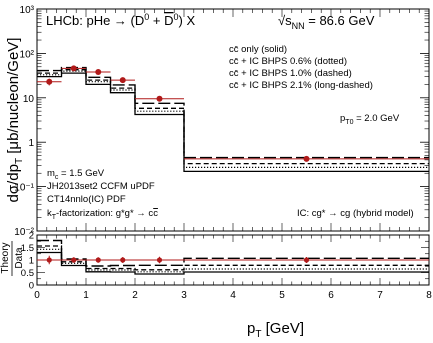 This screenshot has height=343, width=433. I want to click on ratio-y-label: Theory Data, so click(12, 258).